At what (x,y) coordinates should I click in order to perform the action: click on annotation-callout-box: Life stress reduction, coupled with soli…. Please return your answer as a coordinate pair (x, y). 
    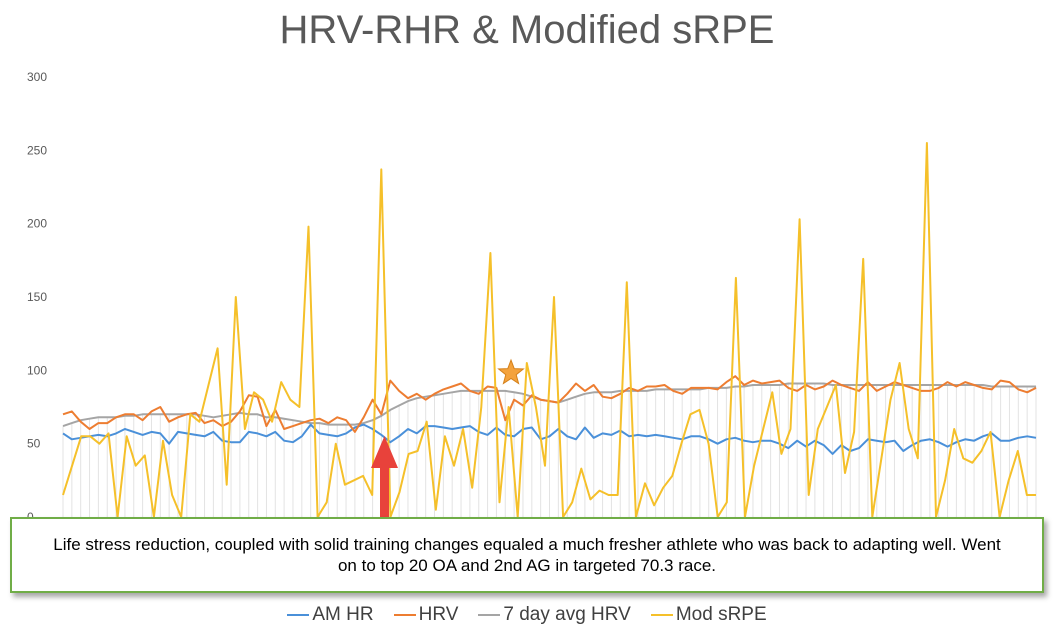
    Looking at the image, I should click on (527, 555).